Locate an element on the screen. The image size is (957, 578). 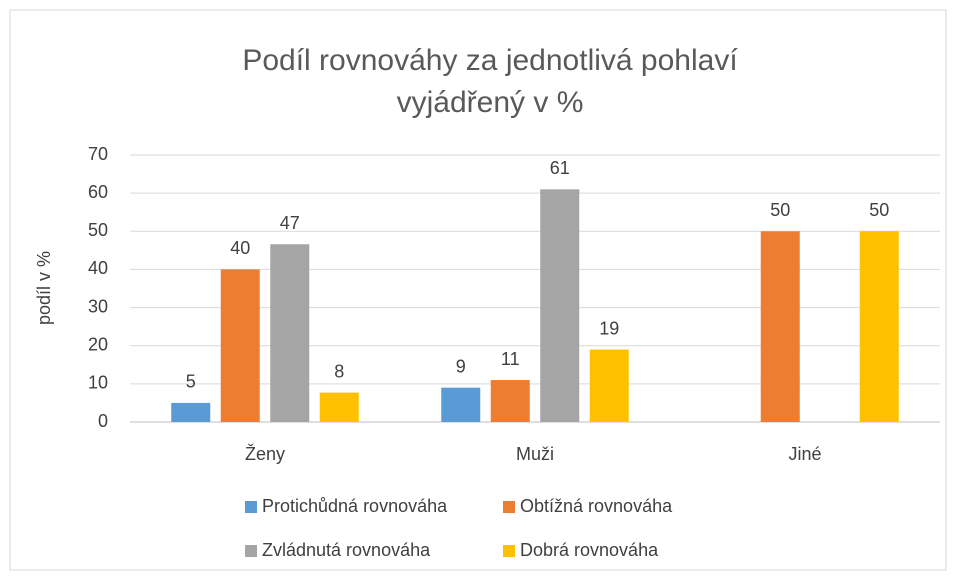
data-label: 61 is located at coordinates (560, 168).